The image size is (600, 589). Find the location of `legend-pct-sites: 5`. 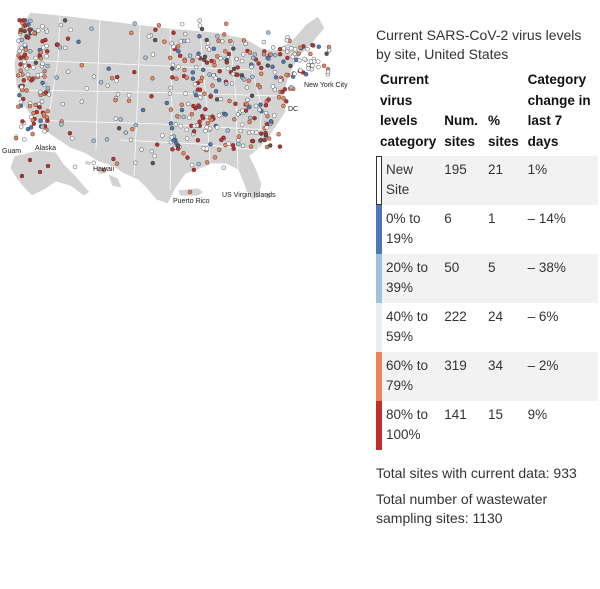

legend-pct-sites: 5 is located at coordinates (503, 278).